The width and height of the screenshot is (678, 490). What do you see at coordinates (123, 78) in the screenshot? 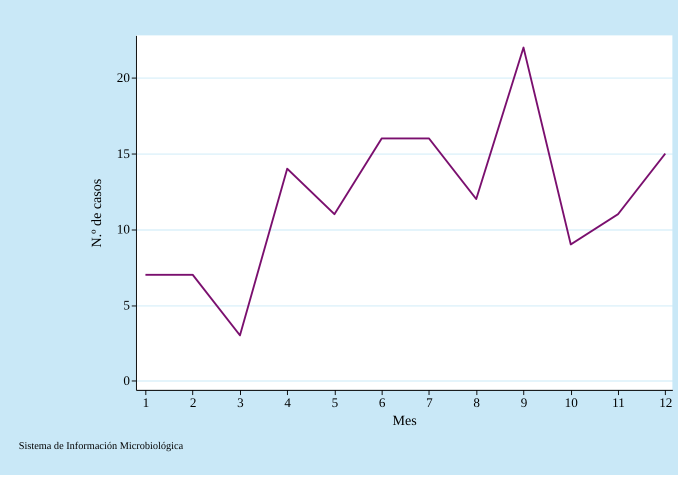
I see `y-tick-label: 20` at bounding box center [123, 78].